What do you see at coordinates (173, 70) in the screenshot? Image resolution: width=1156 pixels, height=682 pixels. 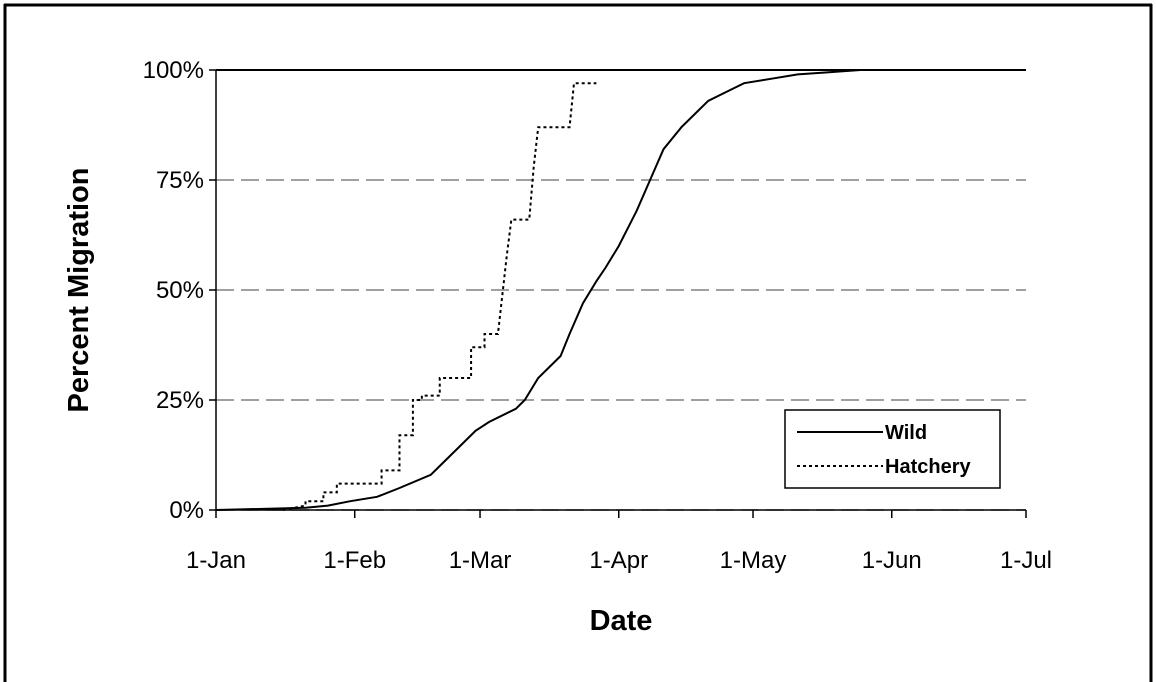 I see `y-tick-label: 100%` at bounding box center [173, 70].